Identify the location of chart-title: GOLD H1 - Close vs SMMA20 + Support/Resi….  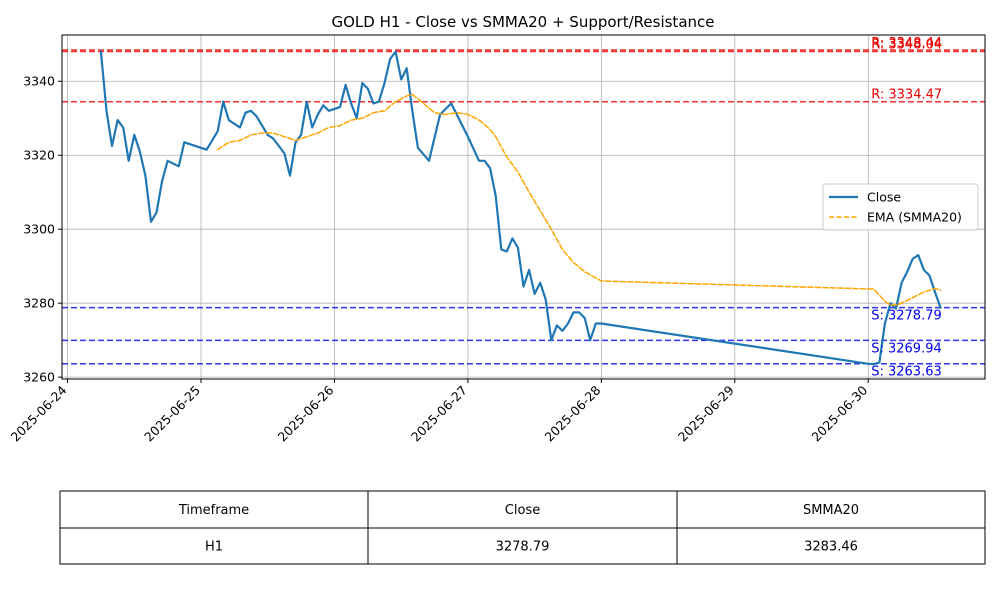
(522, 22).